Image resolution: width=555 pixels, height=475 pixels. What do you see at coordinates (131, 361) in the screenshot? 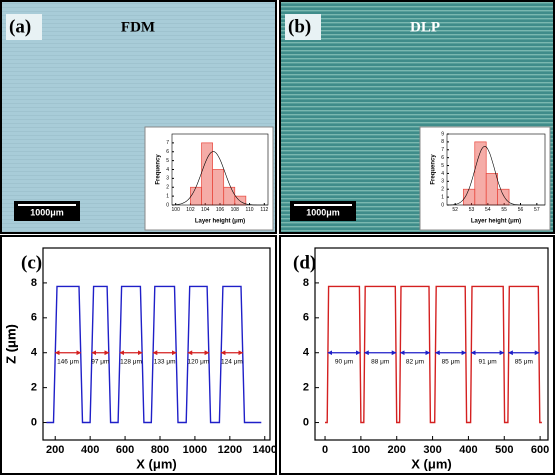
I see `width-label: 128 μm` at bounding box center [131, 361].